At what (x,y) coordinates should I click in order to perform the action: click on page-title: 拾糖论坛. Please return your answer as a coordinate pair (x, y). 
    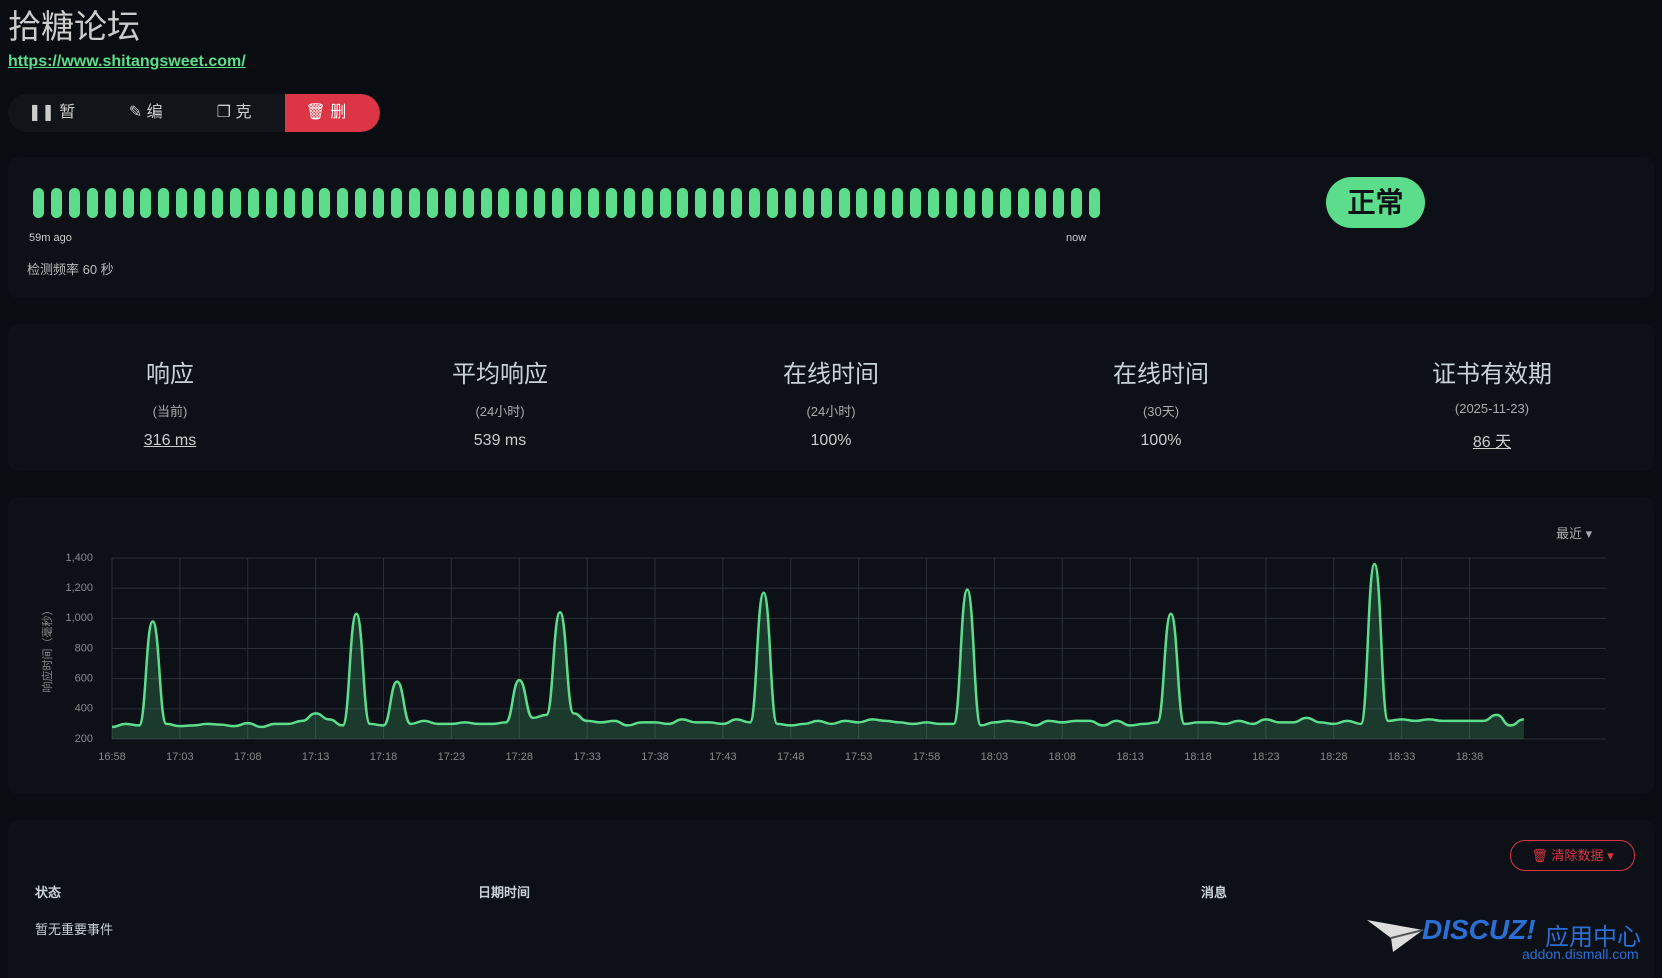
    Looking at the image, I should click on (74, 26).